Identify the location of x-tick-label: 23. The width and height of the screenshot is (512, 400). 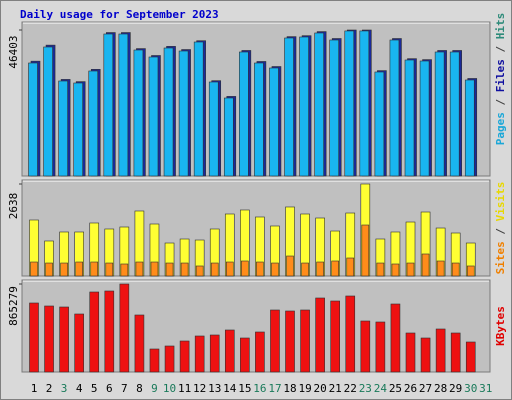
(365, 388).